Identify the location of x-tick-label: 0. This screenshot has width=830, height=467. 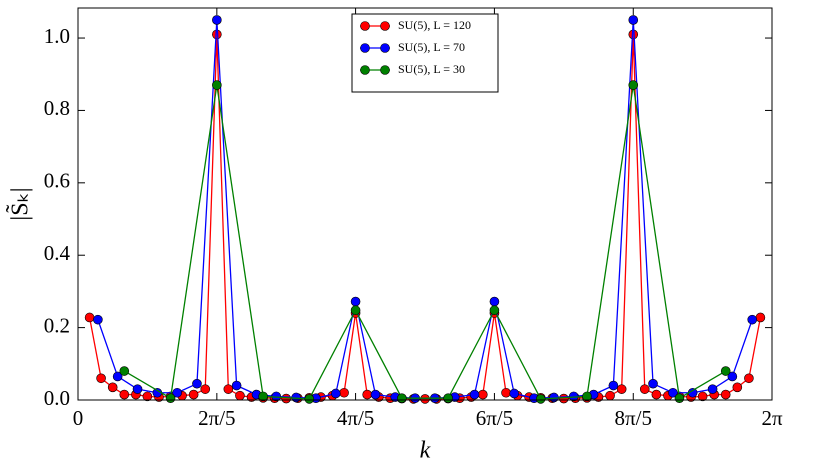
(78, 418).